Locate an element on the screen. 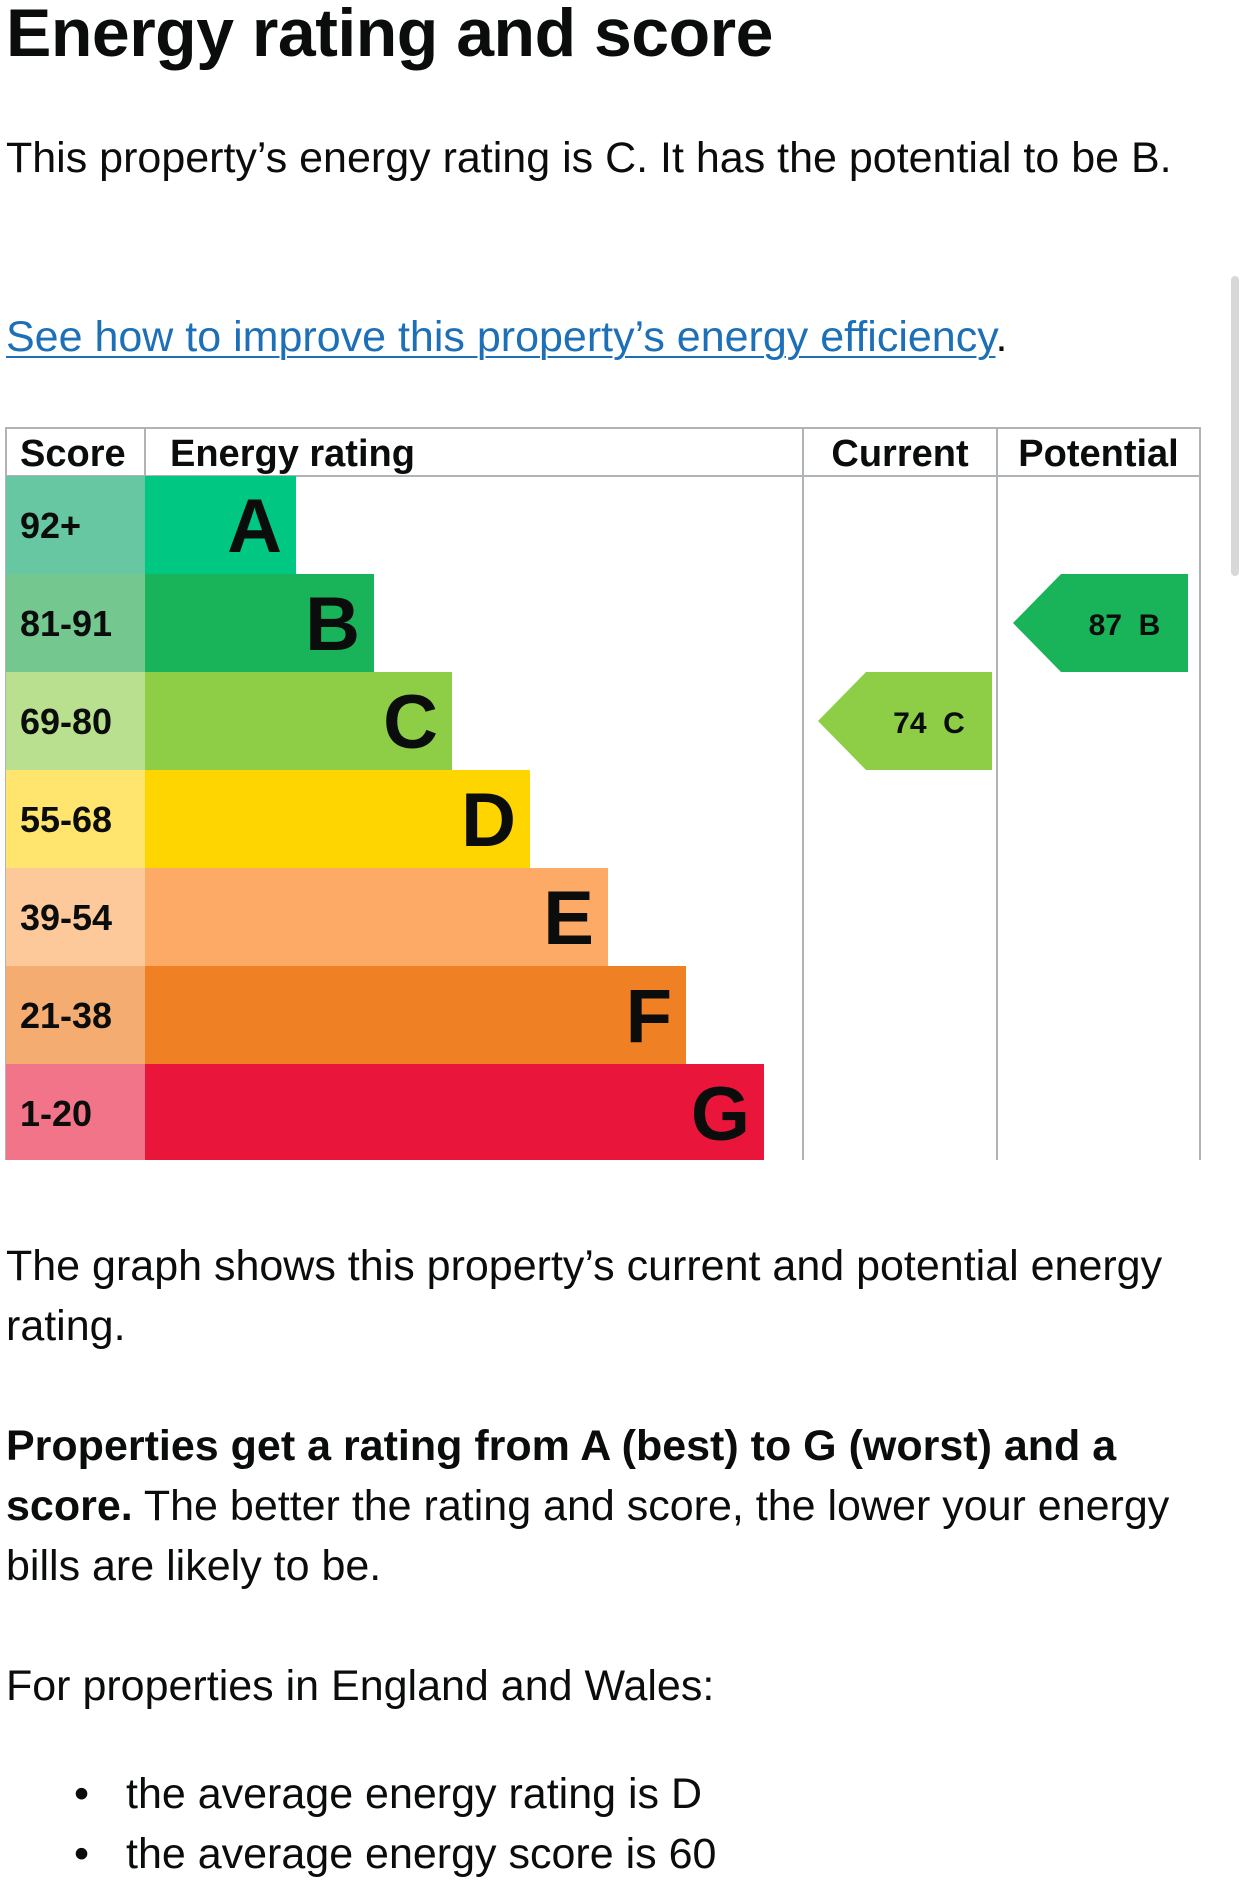 The width and height of the screenshot is (1247, 1886). average-score-item: the average energy score is 60 is located at coordinates (361, 1854).